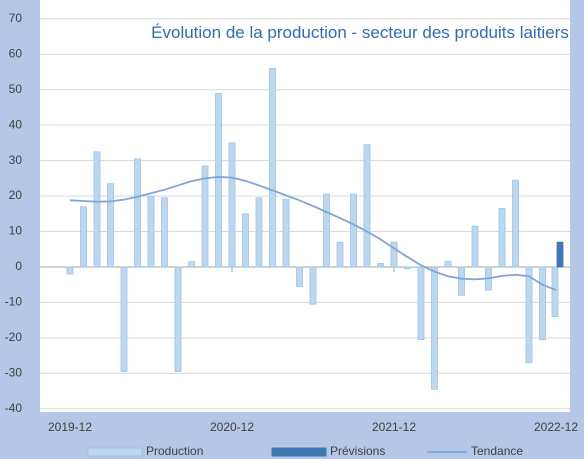 The image size is (584, 459). What do you see at coordinates (14, 337) in the screenshot?
I see `y-tick-label: -20` at bounding box center [14, 337].